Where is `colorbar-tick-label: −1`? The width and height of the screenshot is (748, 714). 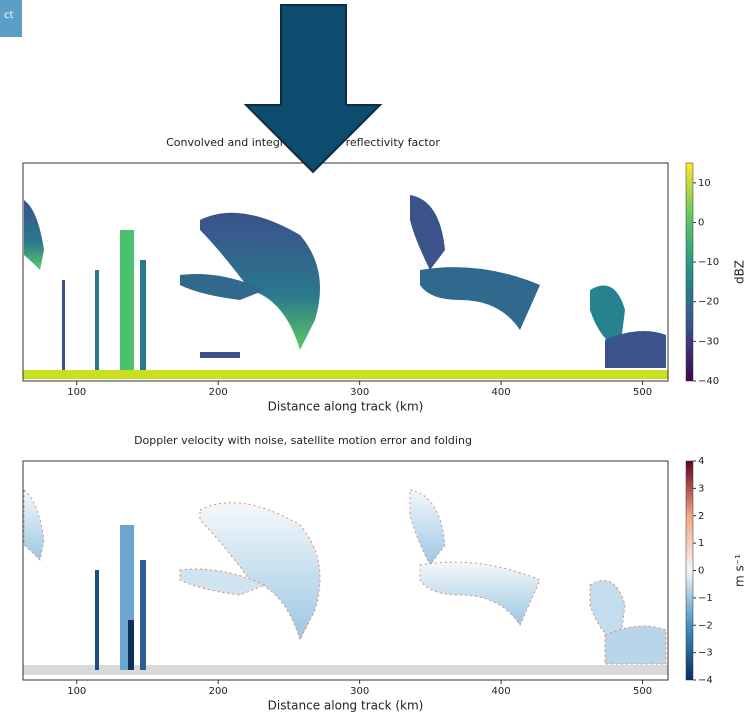
colorbar-tick-label: −1 is located at coordinates (705, 598).